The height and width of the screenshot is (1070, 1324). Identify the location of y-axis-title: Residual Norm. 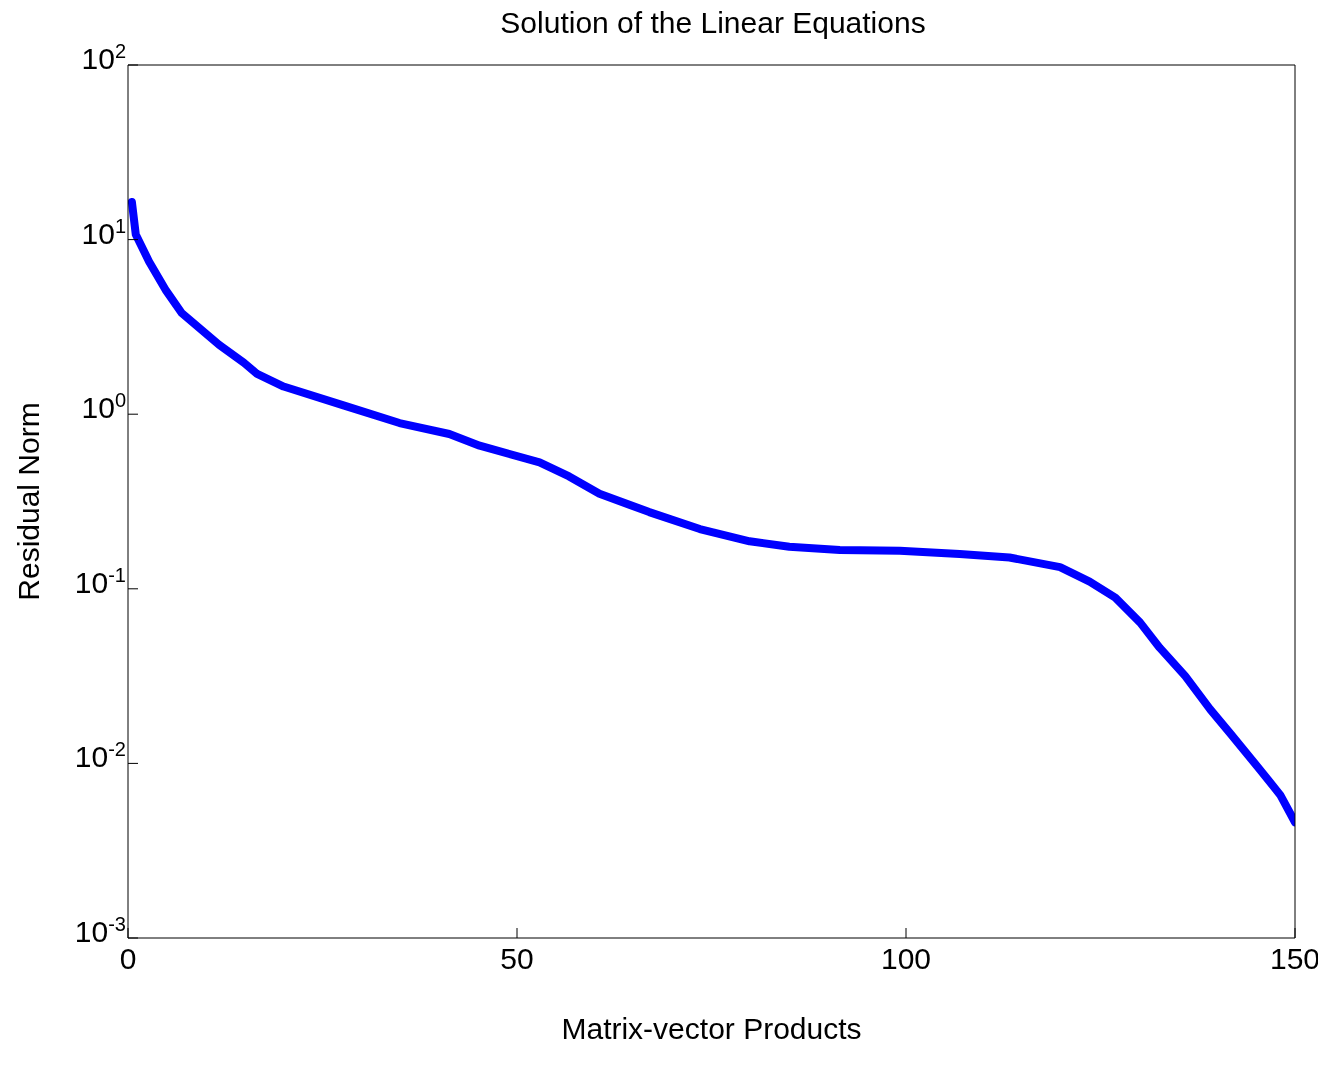
(28, 501).